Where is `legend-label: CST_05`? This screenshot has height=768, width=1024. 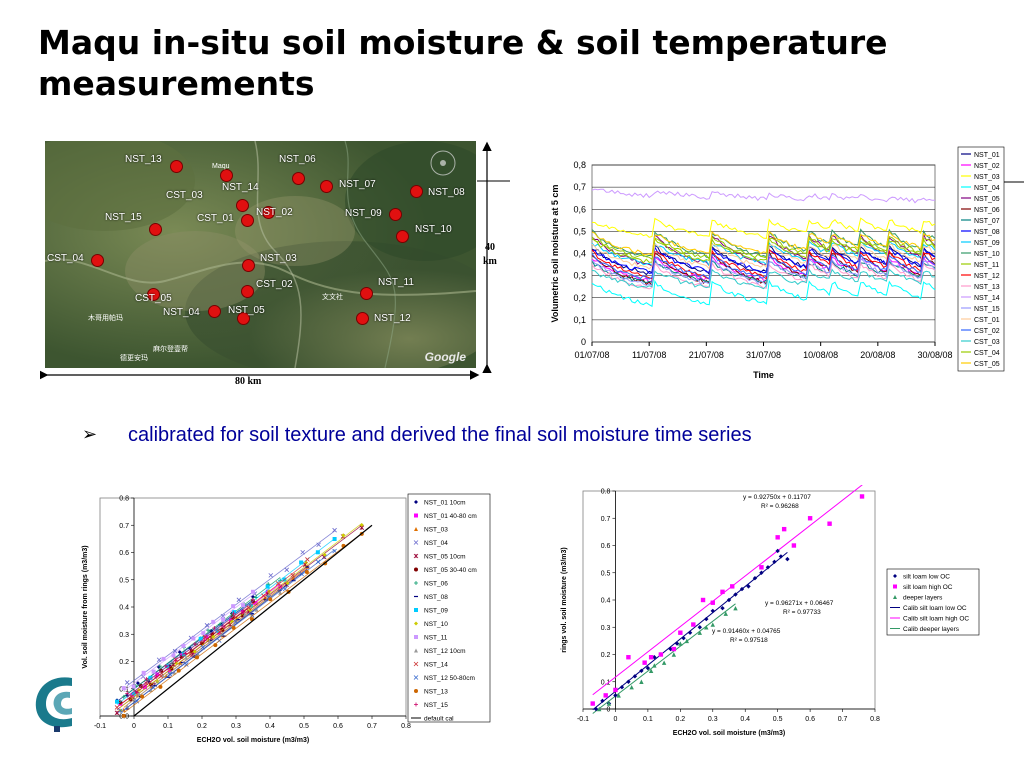 legend-label: CST_05 is located at coordinates (987, 364).